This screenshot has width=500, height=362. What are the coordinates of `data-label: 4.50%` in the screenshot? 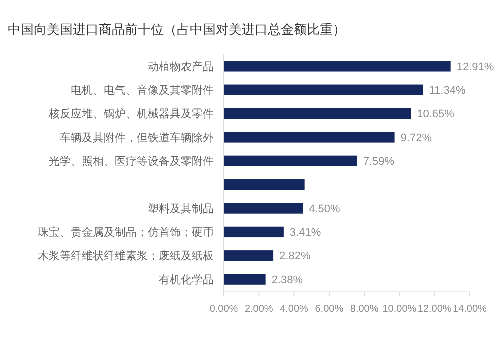 It's located at (324, 209).